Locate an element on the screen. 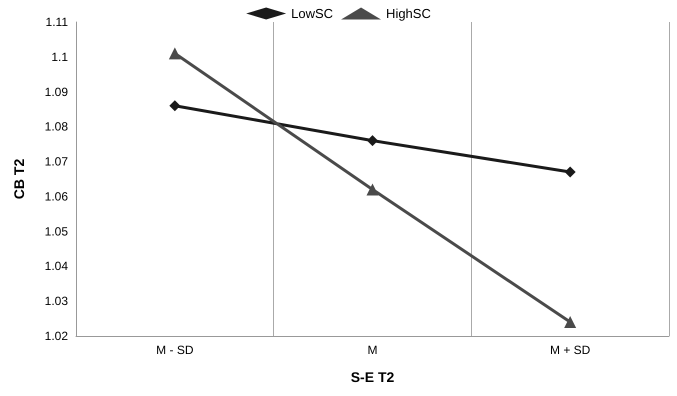  y-tick-label: 1.02 is located at coordinates (56, 336).